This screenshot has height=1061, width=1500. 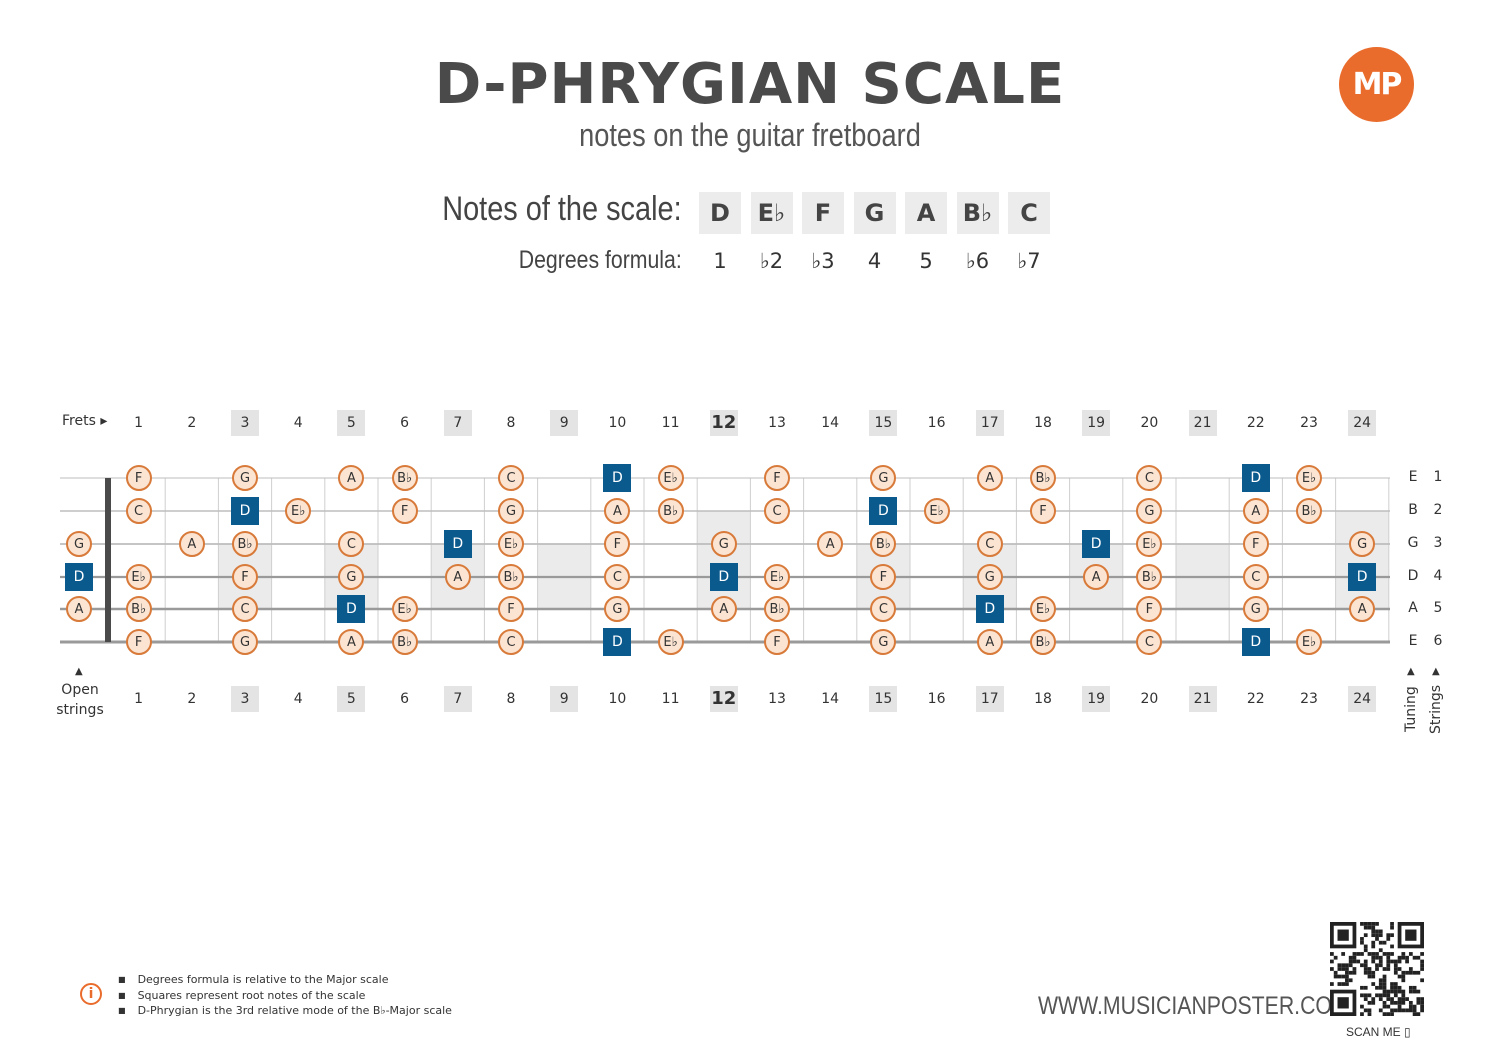 What do you see at coordinates (1413, 477) in the screenshot?
I see `tuning-note: E` at bounding box center [1413, 477].